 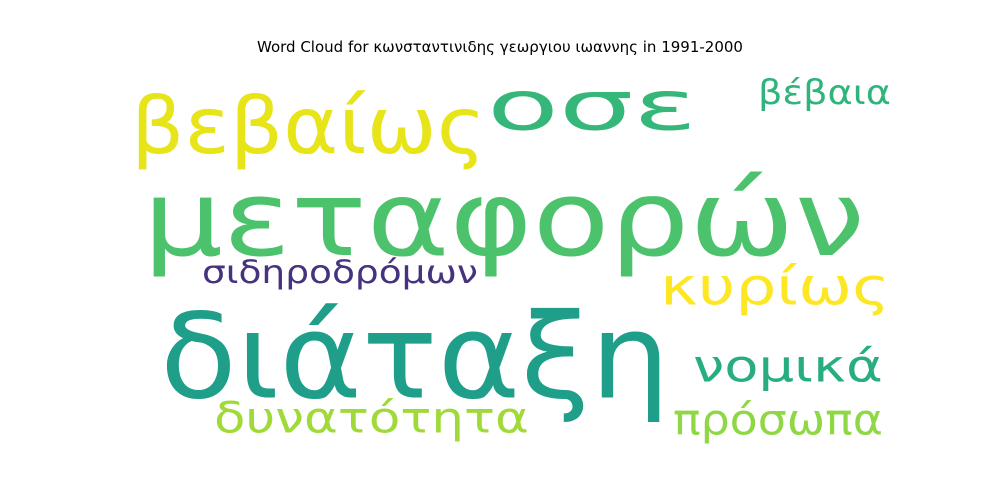 What do you see at coordinates (824, 92) in the screenshot?
I see `word-9: βέβαια` at bounding box center [824, 92].